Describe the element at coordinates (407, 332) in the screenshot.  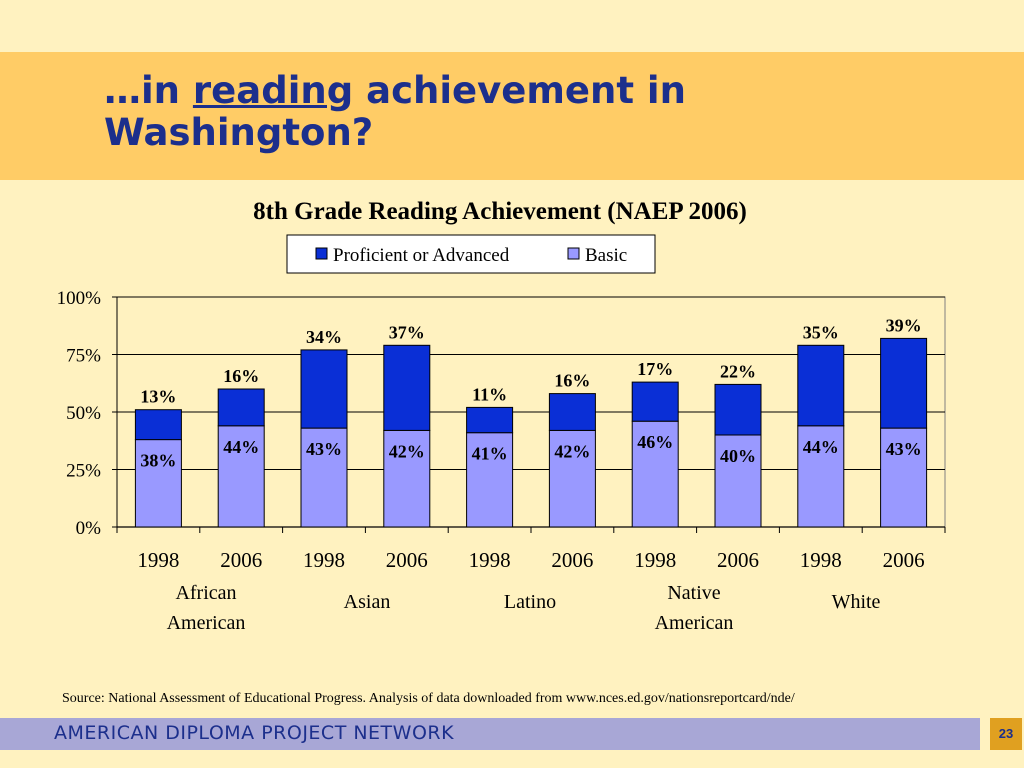
I see `data-label-proficient: 37%` at that location.